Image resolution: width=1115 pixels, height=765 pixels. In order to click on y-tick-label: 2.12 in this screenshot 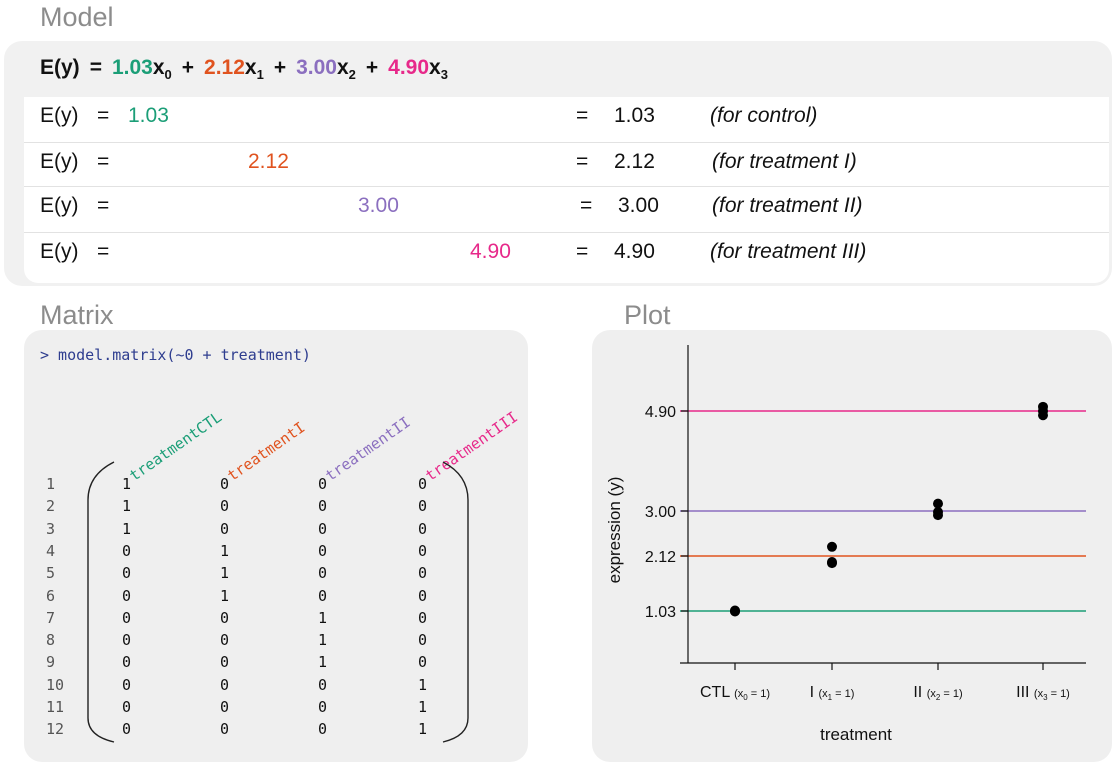, I will do `click(660, 557)`.